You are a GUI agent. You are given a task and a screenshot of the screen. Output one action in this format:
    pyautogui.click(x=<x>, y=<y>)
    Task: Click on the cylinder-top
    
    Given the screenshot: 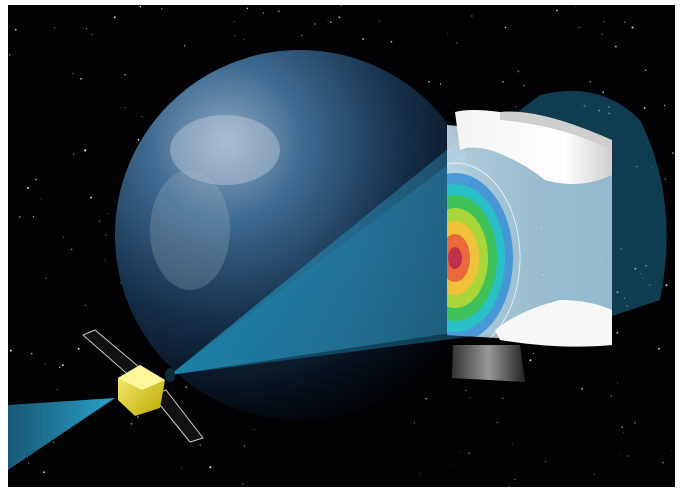 What is the action you would take?
    pyautogui.click(x=533, y=147)
    